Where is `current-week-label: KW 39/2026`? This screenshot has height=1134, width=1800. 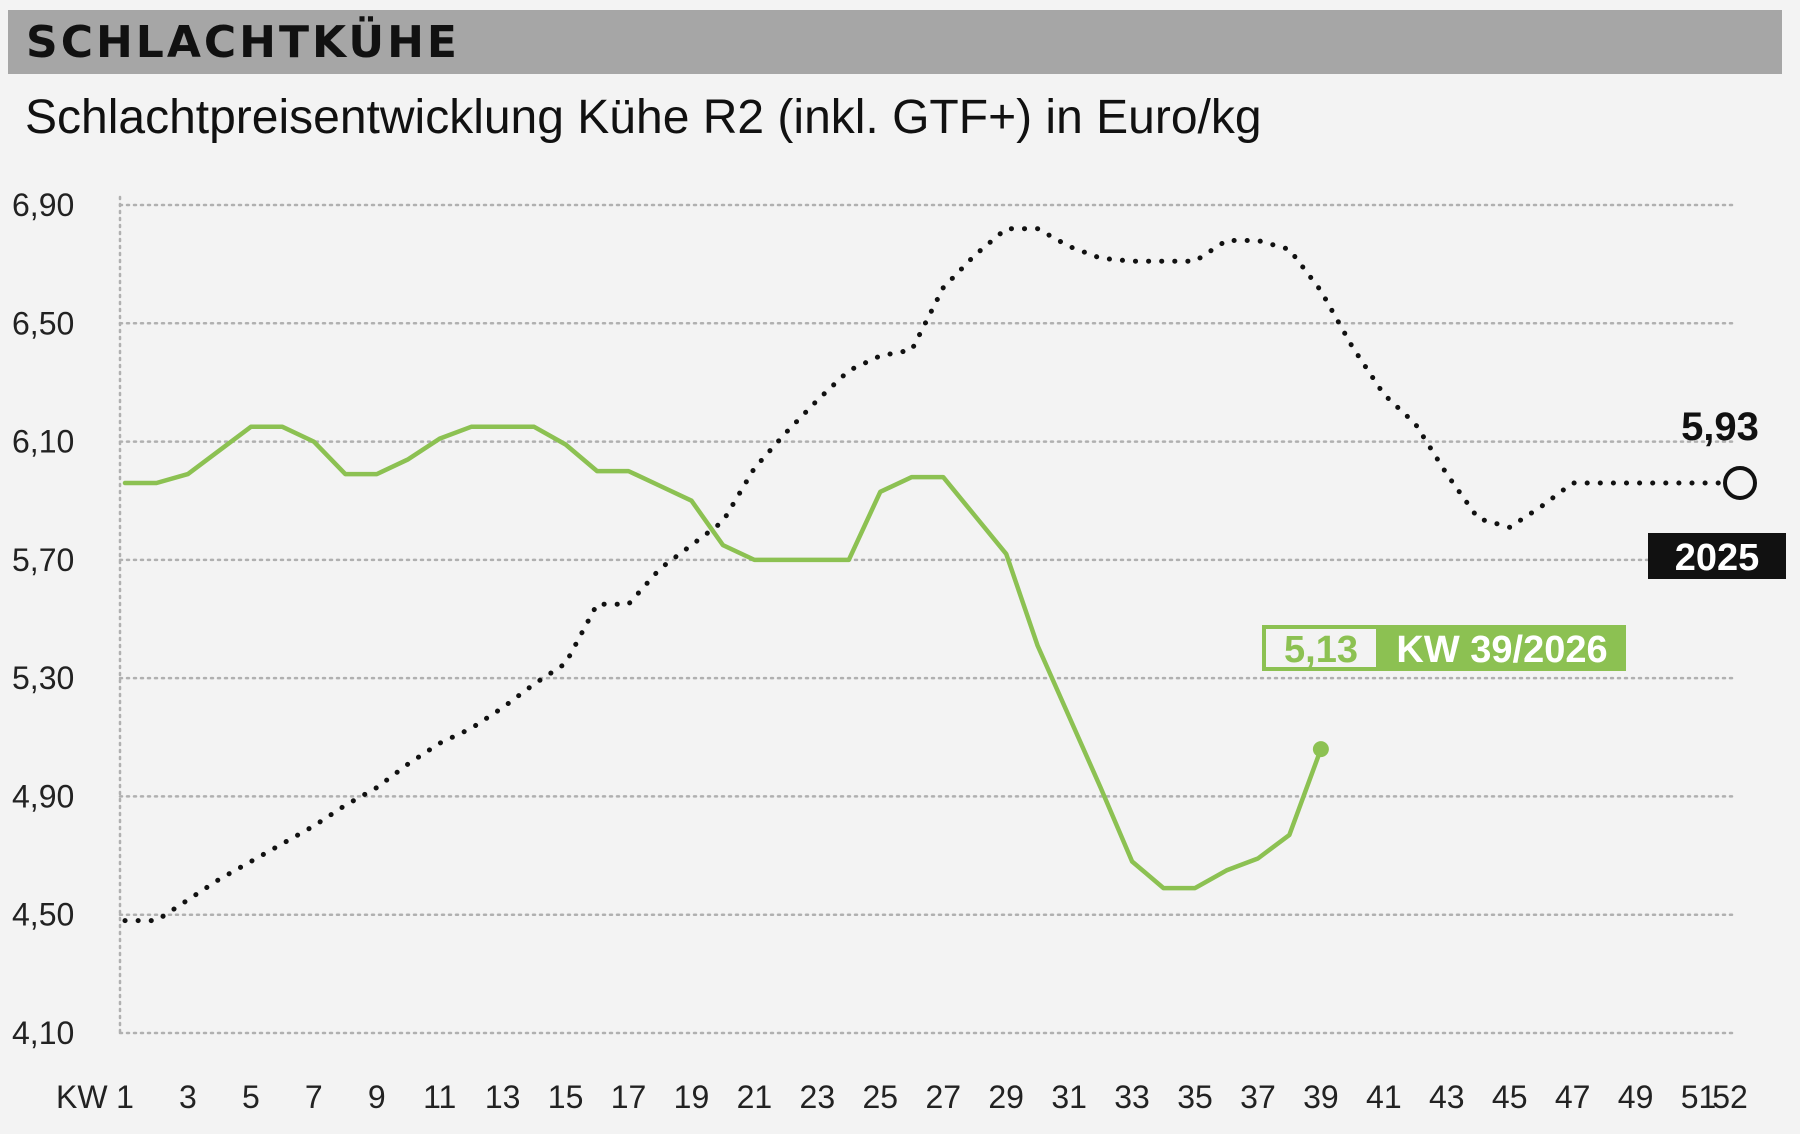 current-week-label: KW 39/2026 is located at coordinates (1501, 650).